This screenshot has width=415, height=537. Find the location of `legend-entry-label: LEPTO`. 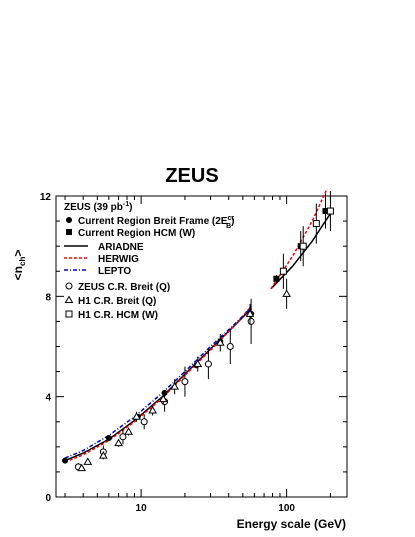

legend-entry-label: LEPTO is located at coordinates (114, 271).